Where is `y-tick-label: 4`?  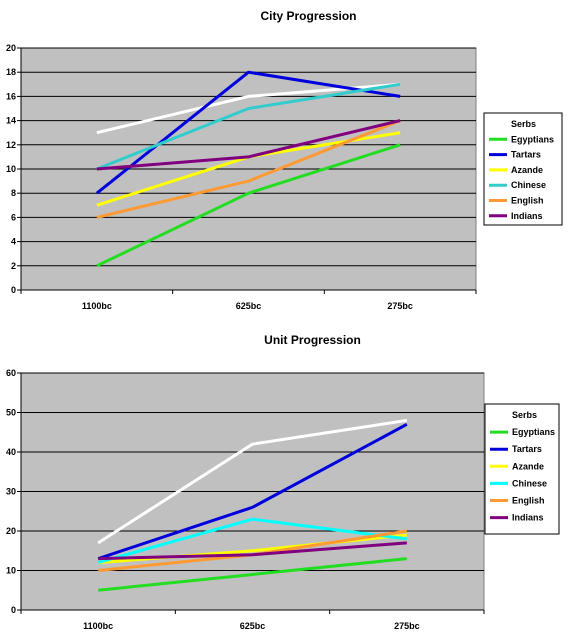
y-tick-label: 4 is located at coordinates (13, 242).